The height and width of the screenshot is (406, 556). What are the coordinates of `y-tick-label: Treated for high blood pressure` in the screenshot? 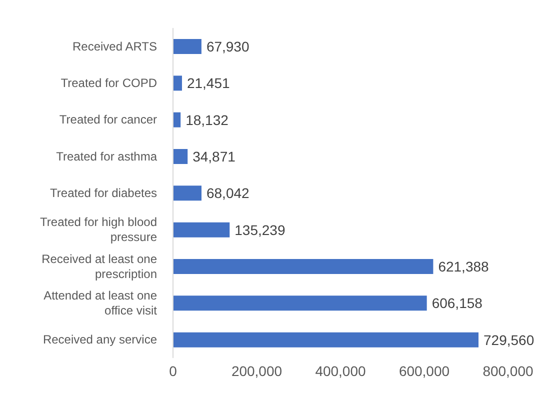 It's located at (99, 229).